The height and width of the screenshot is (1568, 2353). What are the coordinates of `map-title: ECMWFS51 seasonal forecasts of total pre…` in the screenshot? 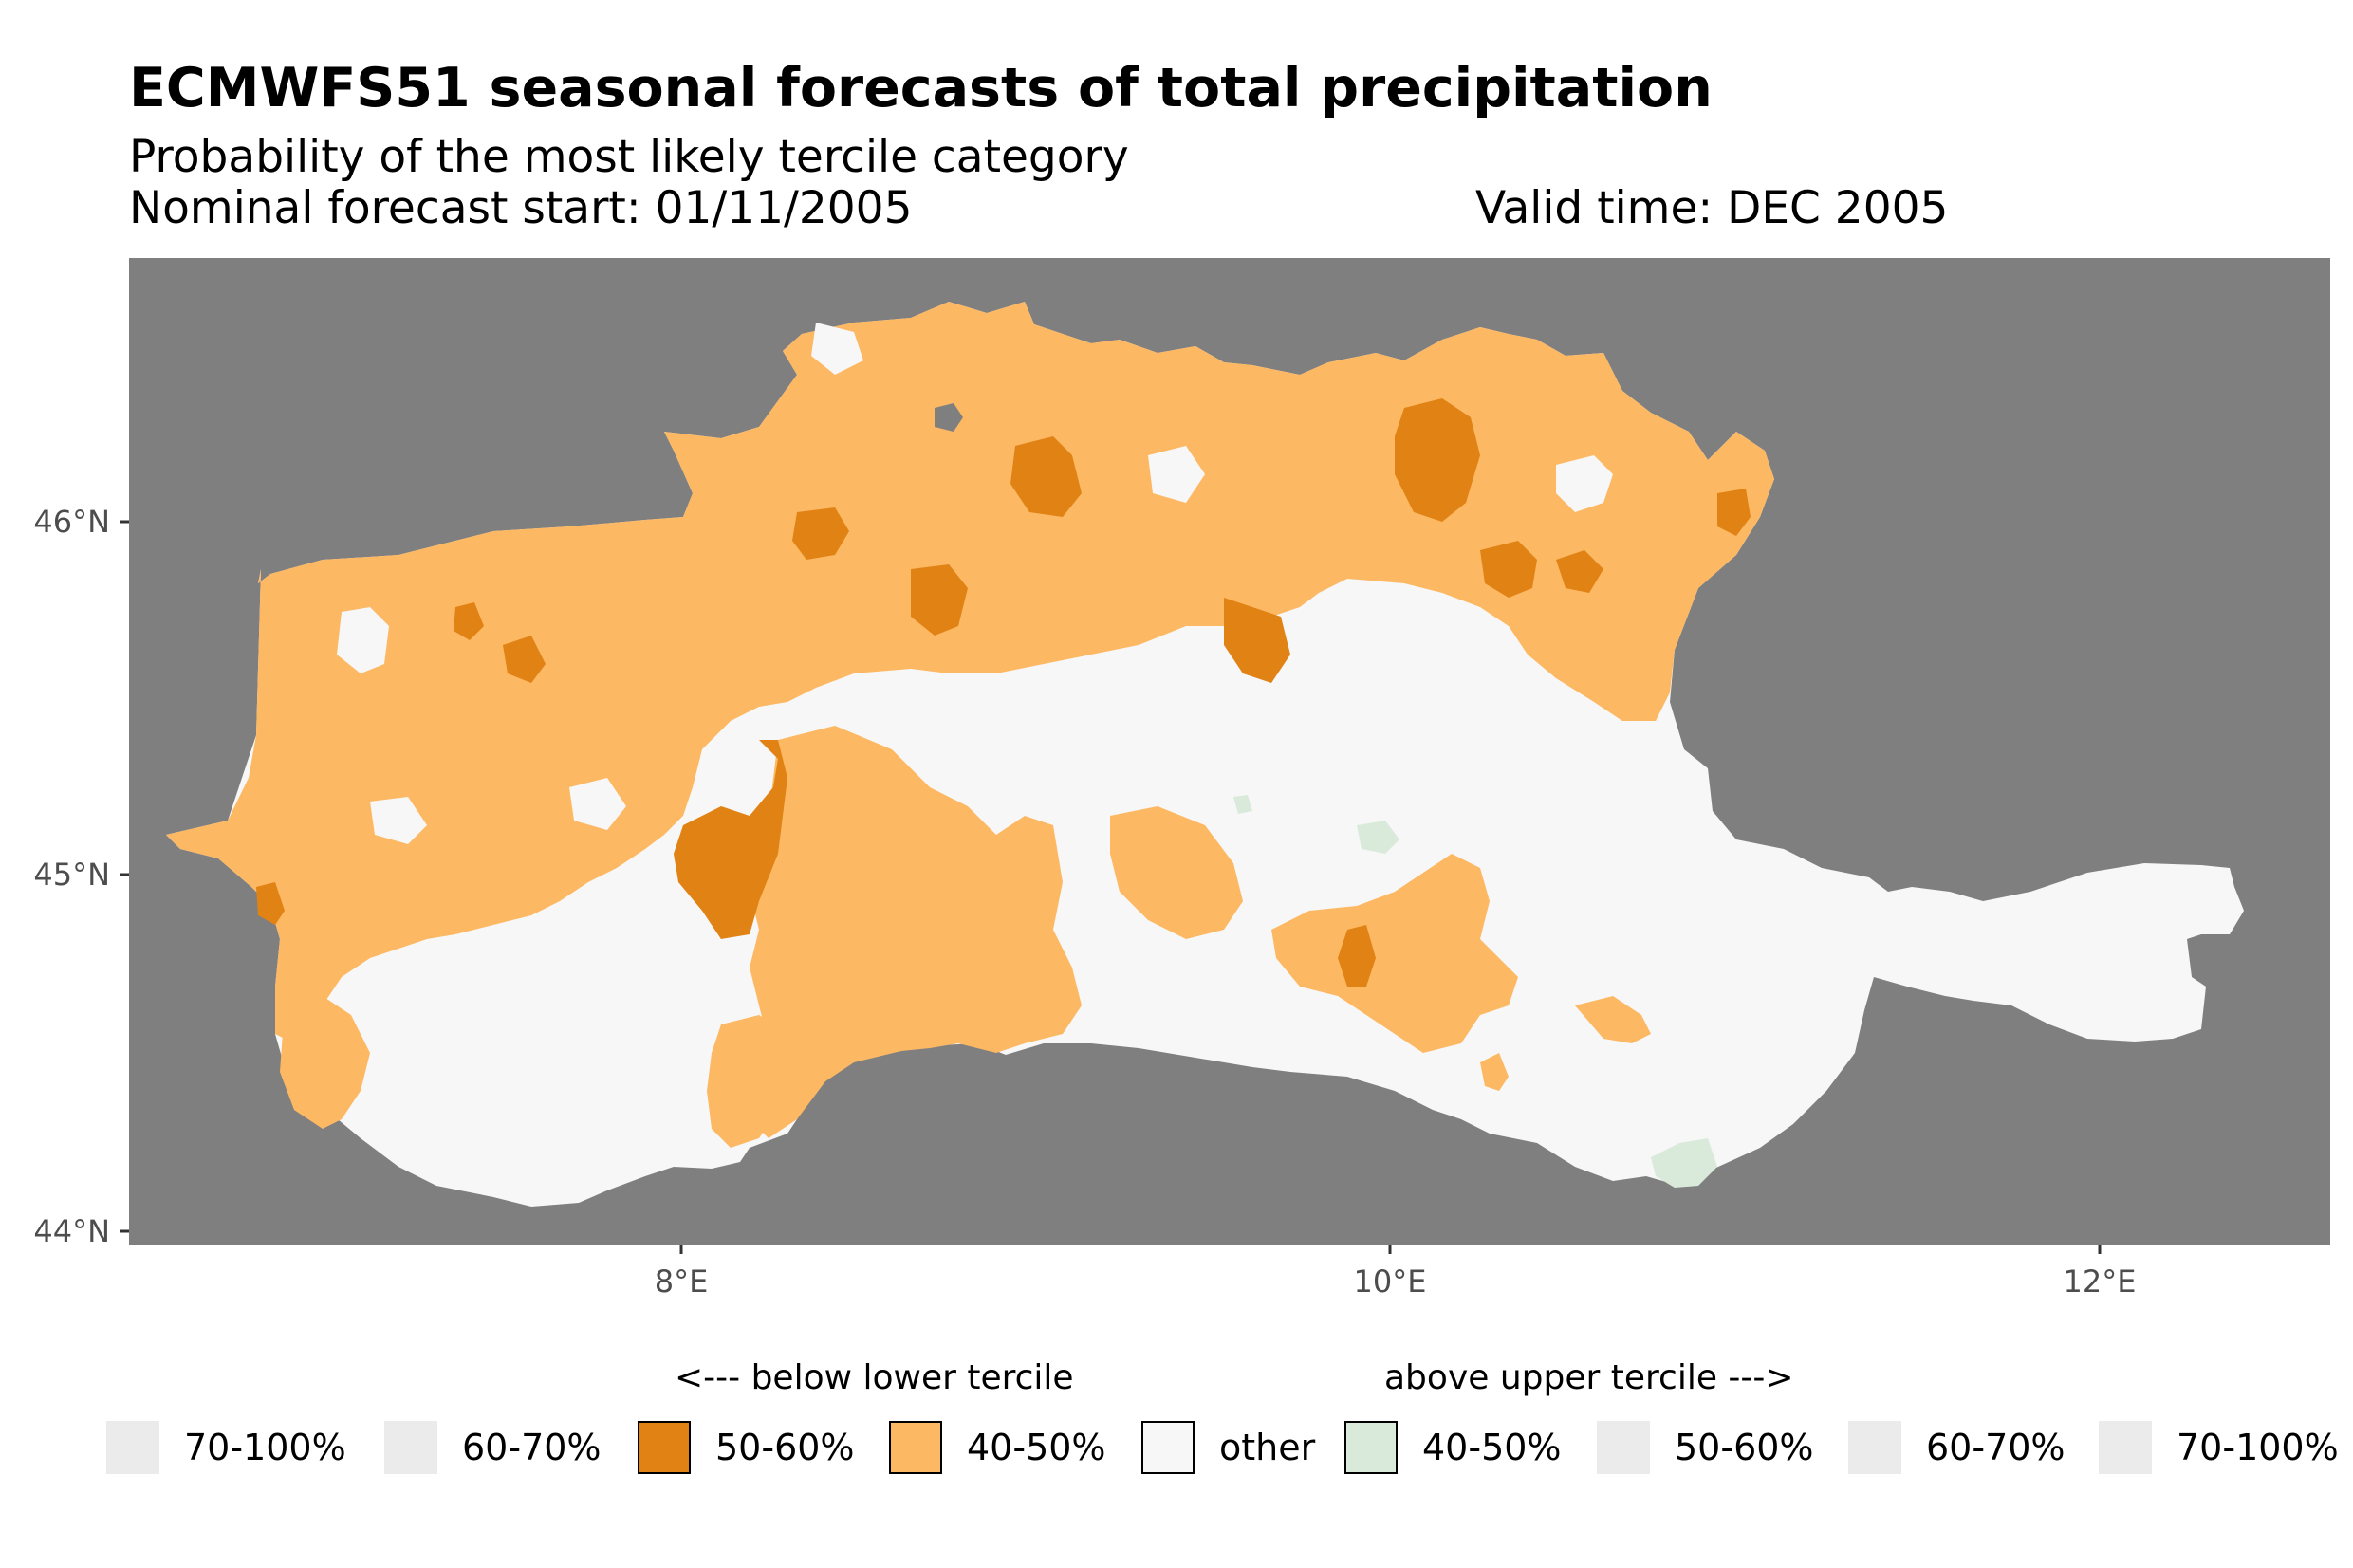 It's located at (921, 89).